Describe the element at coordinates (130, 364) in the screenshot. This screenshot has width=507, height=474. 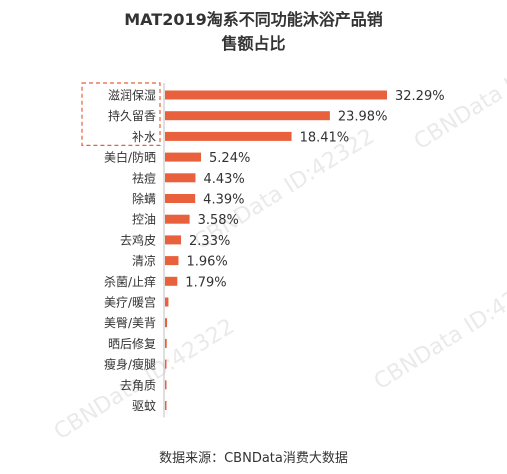
I see `category-label: 瘦身/瘦腿` at that location.